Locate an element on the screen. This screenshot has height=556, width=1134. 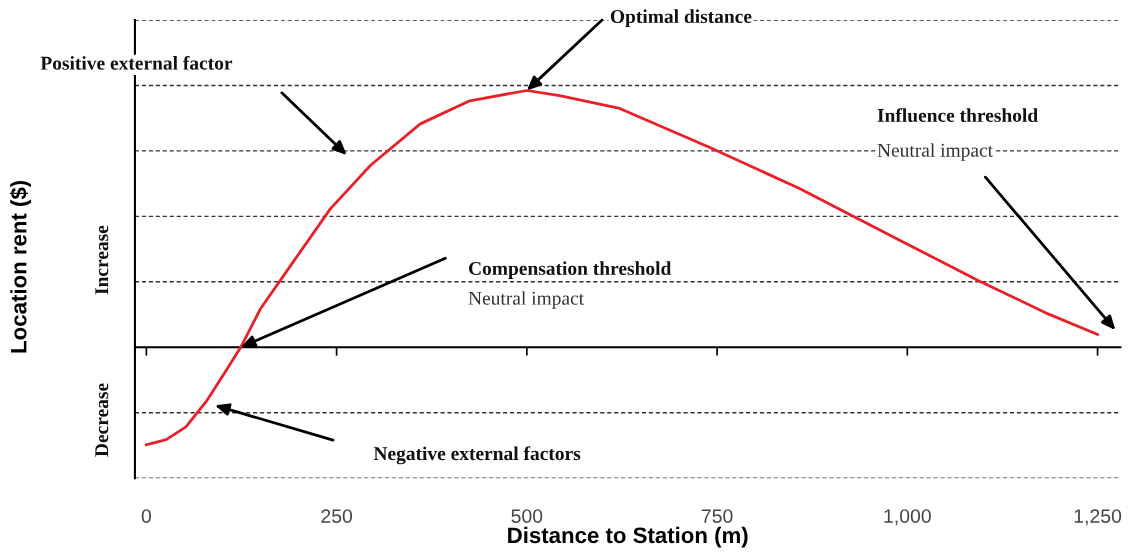
x-tick-label: 750 is located at coordinates (717, 516).